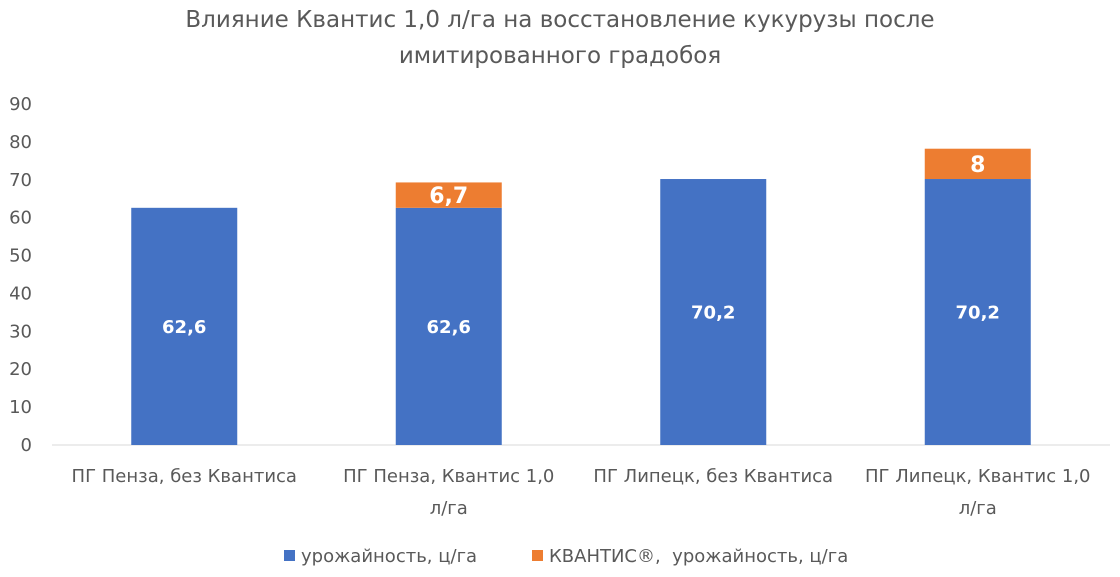 The width and height of the screenshot is (1120, 577). I want to click on x-category-label: ПГ Липецк, без Квантиса, so click(713, 476).